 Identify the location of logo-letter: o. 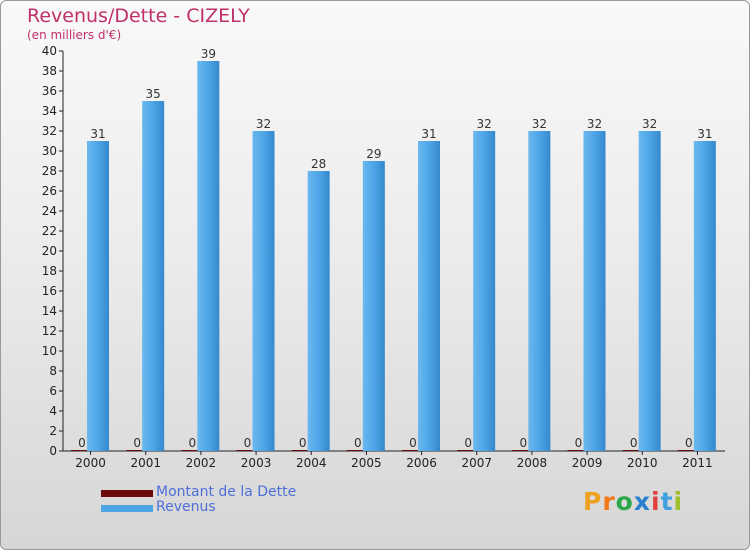
(624, 501).